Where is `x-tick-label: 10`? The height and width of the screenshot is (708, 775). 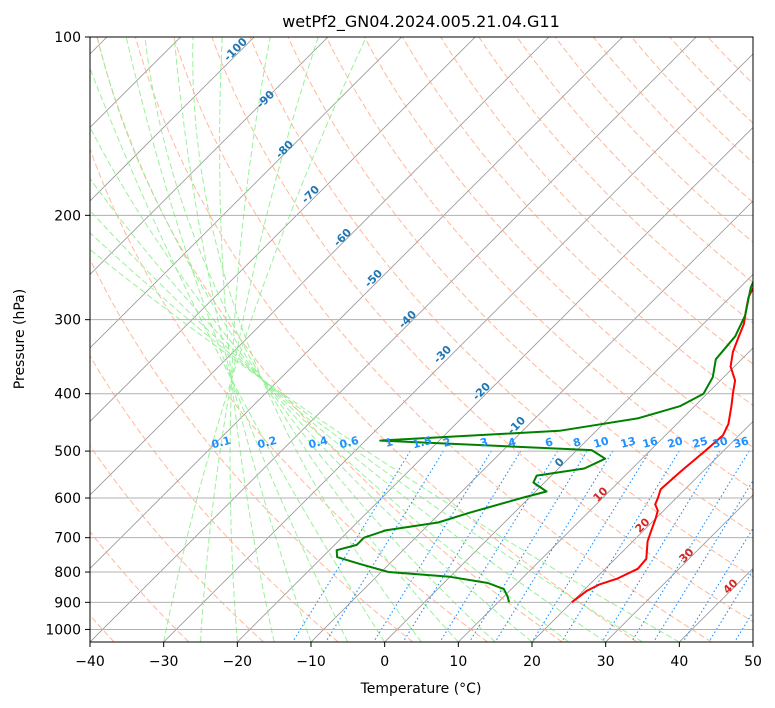 x-tick-label: 10 is located at coordinates (458, 662).